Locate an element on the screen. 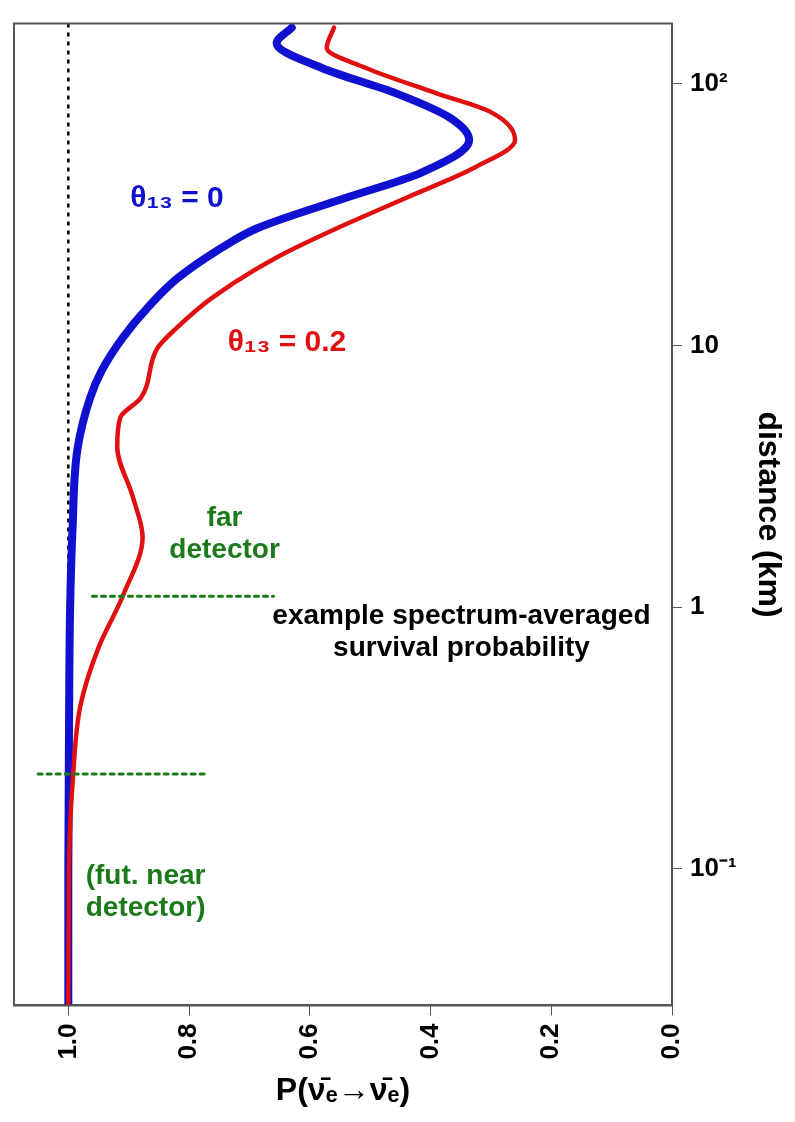 This screenshot has height=1122, width=795. y-tick-label: 10 is located at coordinates (704, 343).